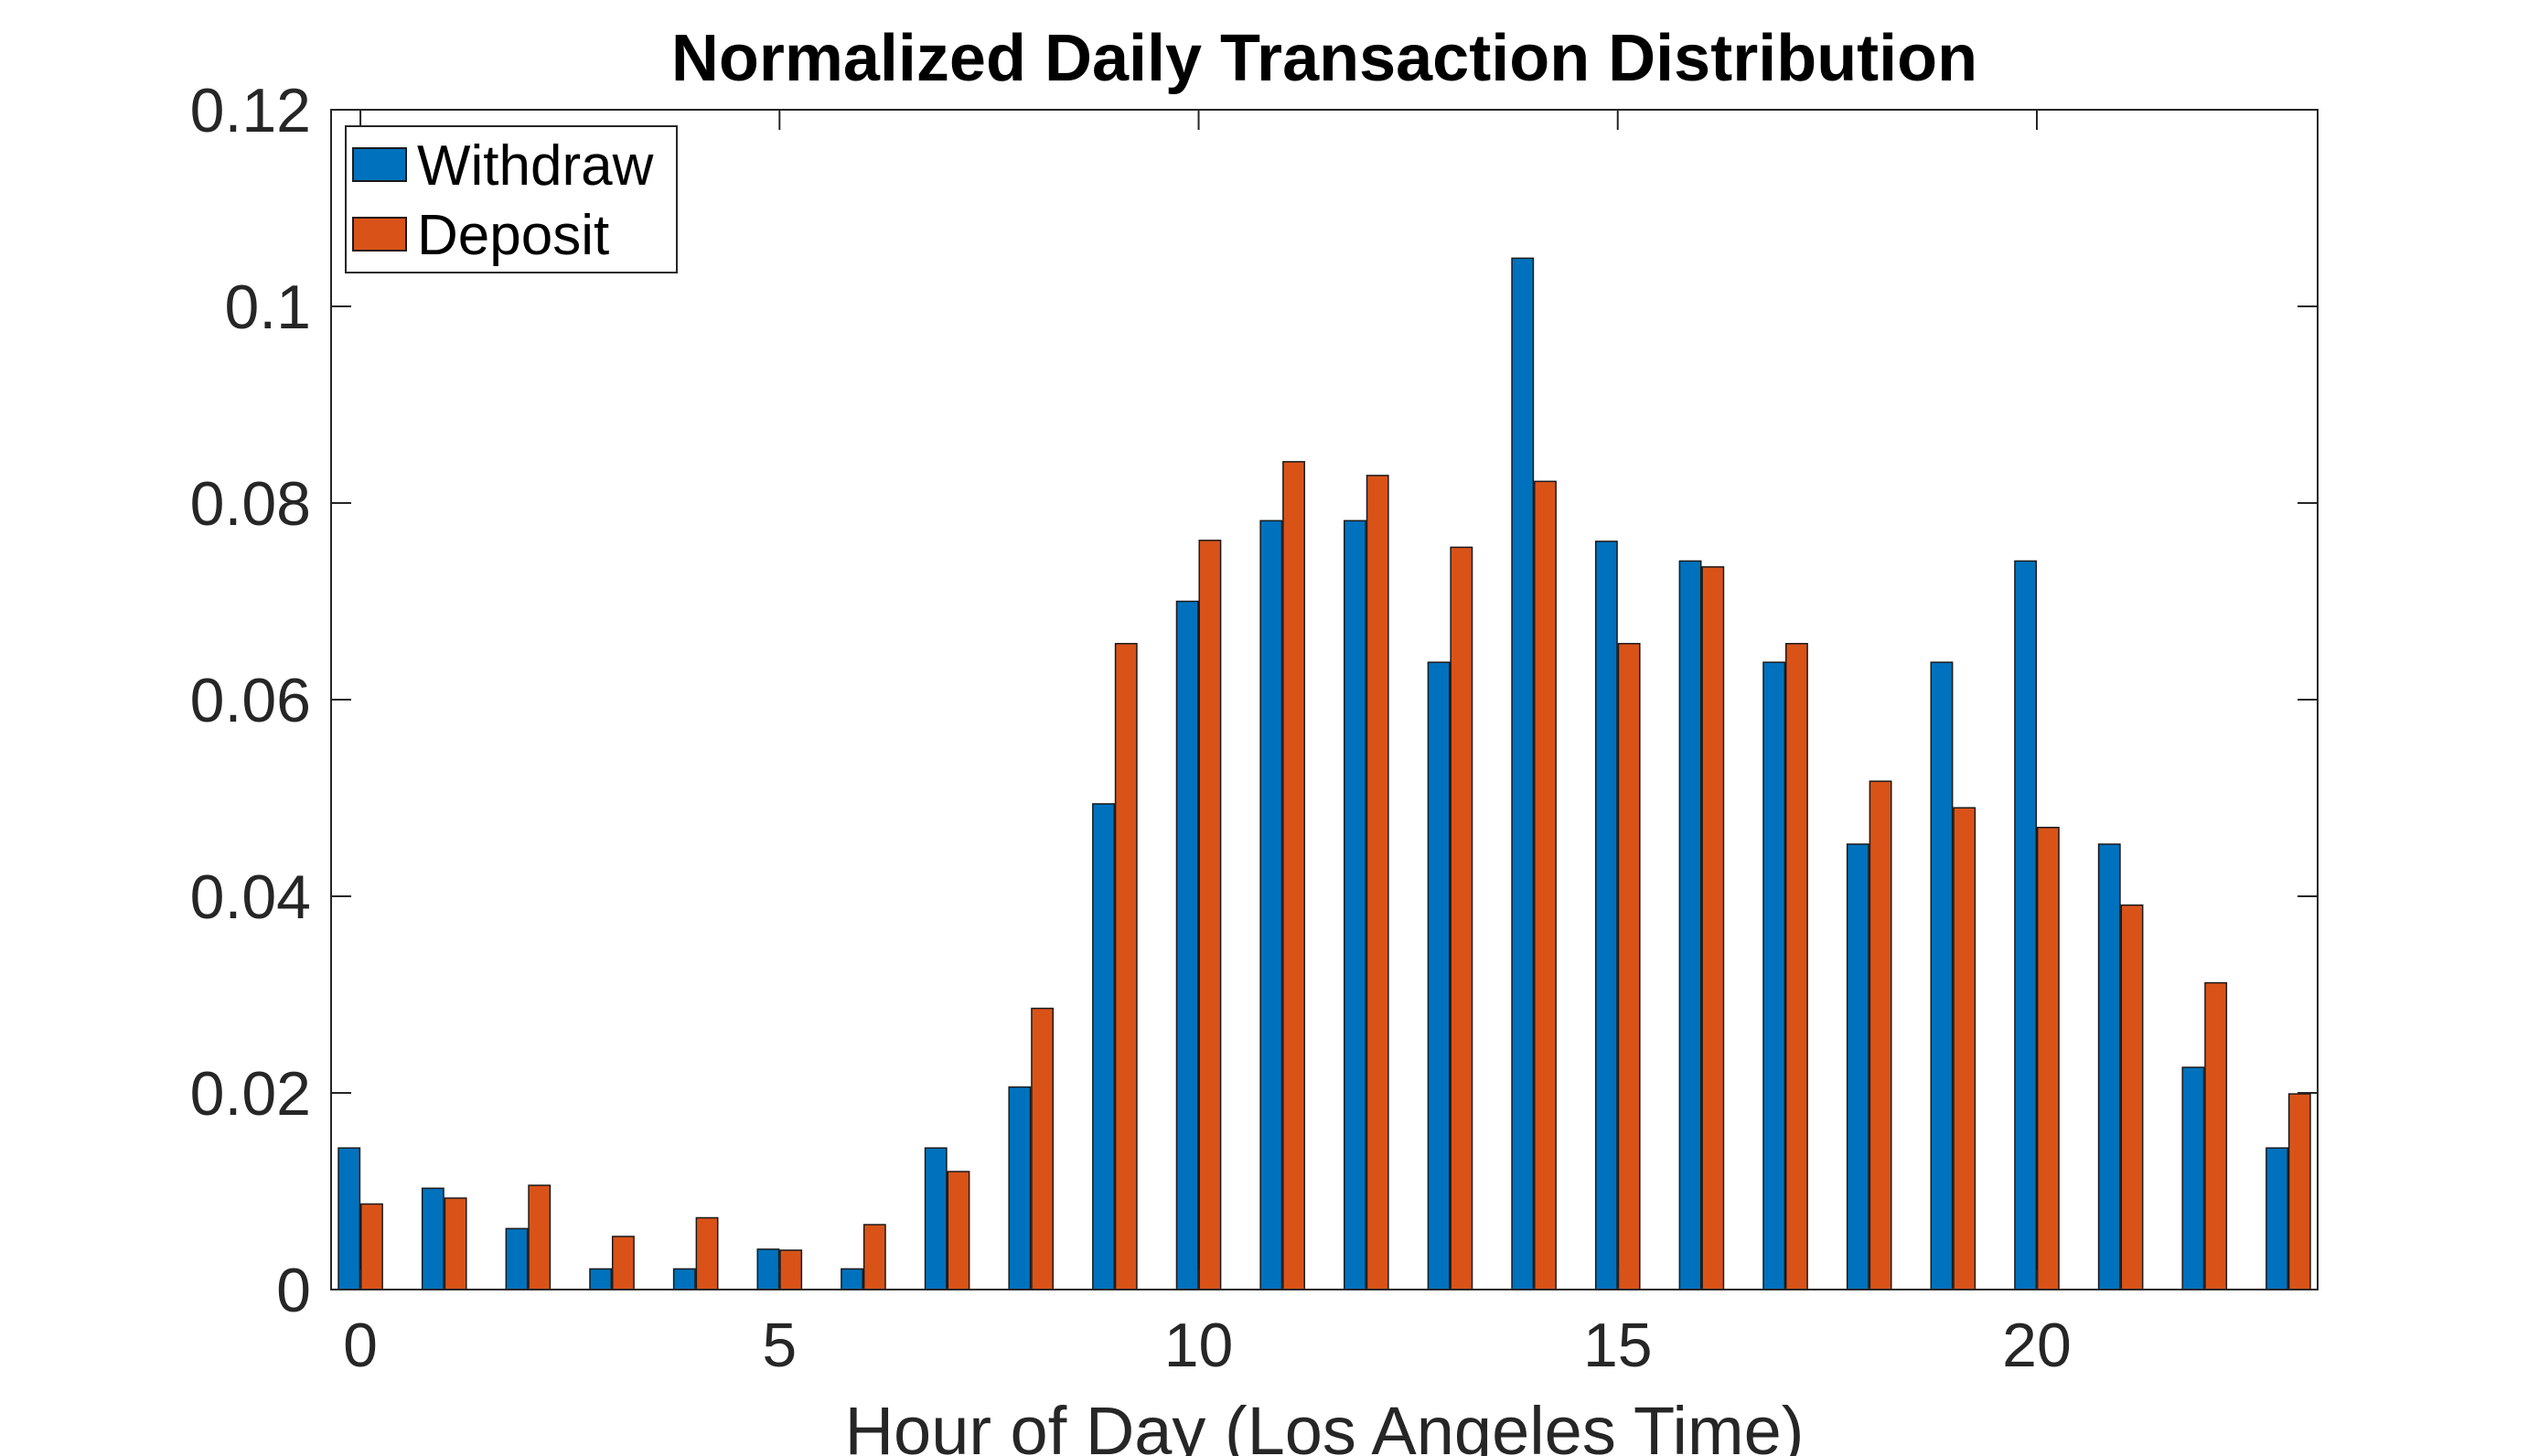 Image resolution: width=2528 pixels, height=1456 pixels. I want to click on y-tick-label: 0.1, so click(267, 307).